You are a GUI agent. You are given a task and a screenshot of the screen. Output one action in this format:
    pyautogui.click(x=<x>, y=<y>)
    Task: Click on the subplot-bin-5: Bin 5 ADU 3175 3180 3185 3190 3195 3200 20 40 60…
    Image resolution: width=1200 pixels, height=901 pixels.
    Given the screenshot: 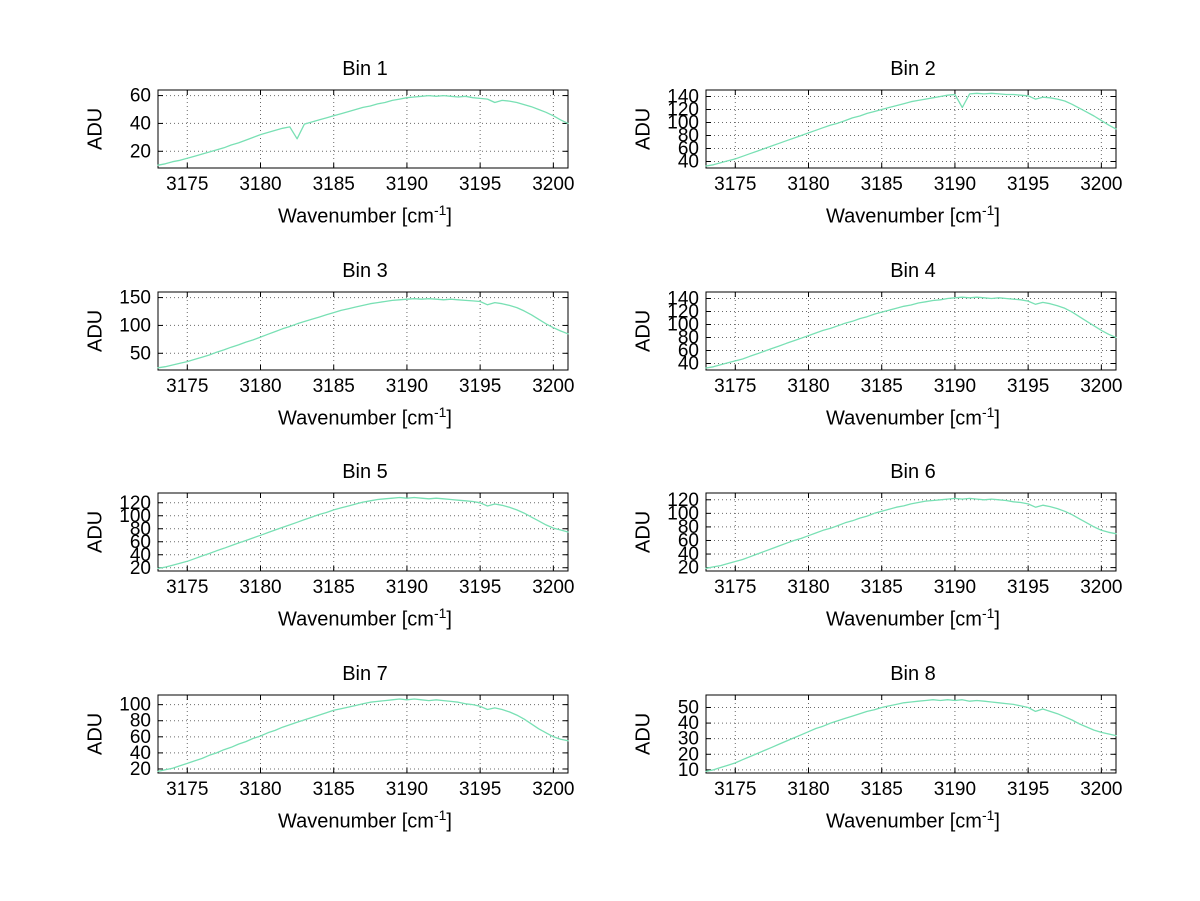 What is the action you would take?
    pyautogui.click(x=331, y=545)
    